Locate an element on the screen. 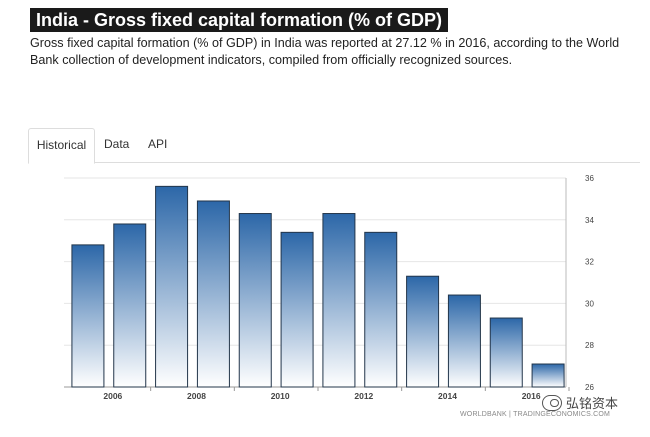 This screenshot has height=437, width=650. y-tick-label: 28 is located at coordinates (589, 345).